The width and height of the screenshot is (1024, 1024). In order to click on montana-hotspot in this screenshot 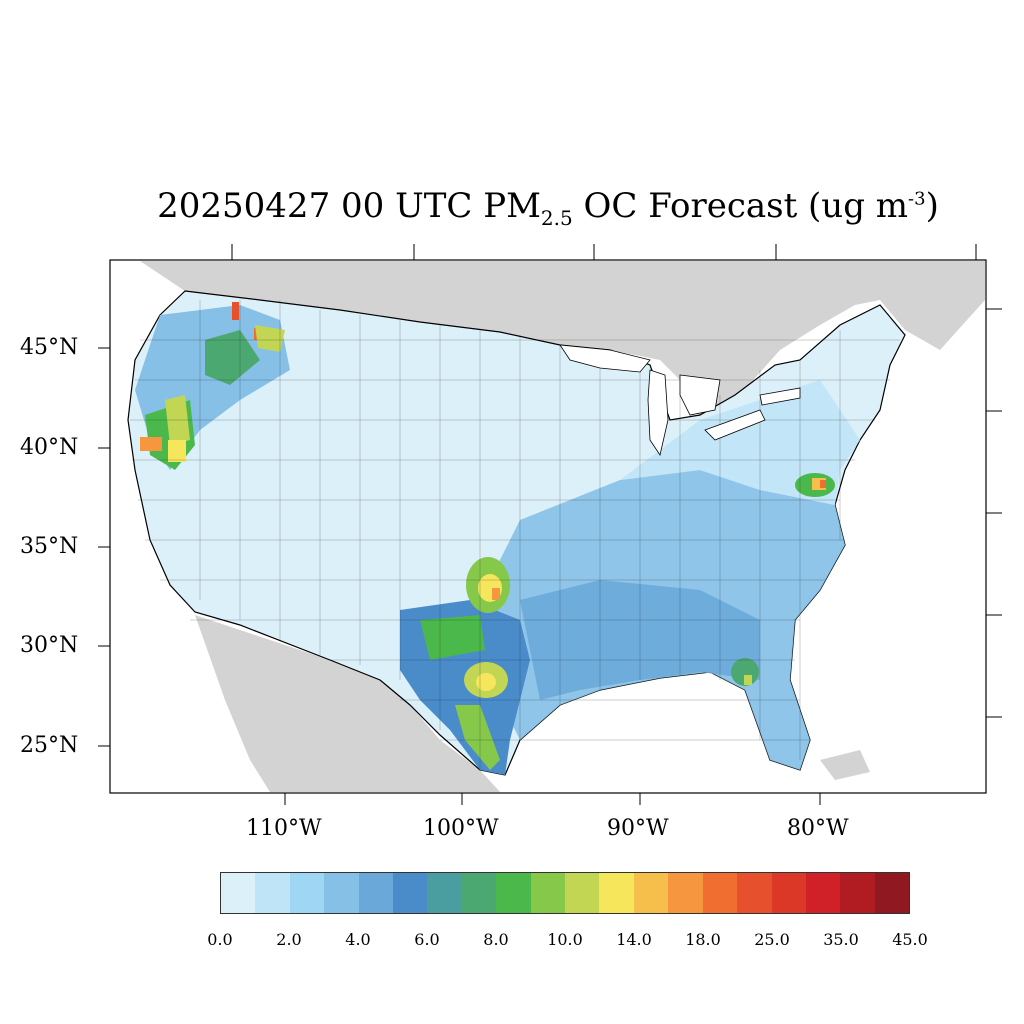, I will do `click(270, 338)`.